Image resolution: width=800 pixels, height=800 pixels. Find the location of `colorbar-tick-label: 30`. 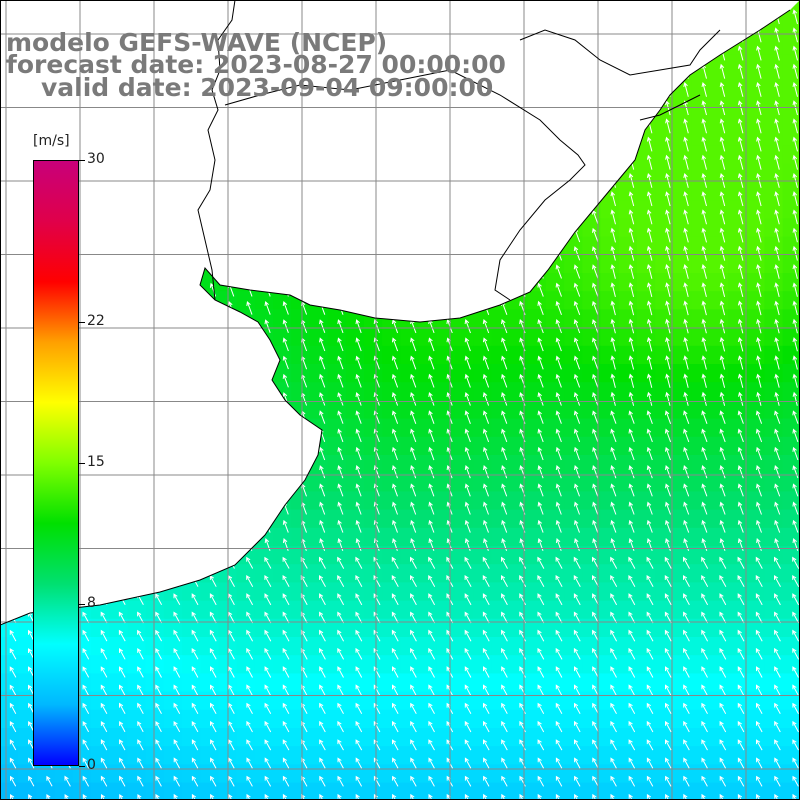

colorbar-tick-label: 30 is located at coordinates (96, 159).